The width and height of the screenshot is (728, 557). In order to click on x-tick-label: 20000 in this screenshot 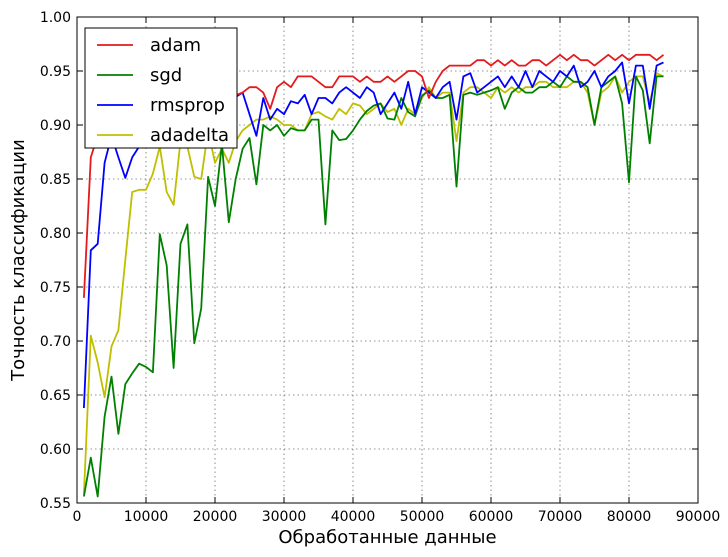, I will do `click(215, 517)`.